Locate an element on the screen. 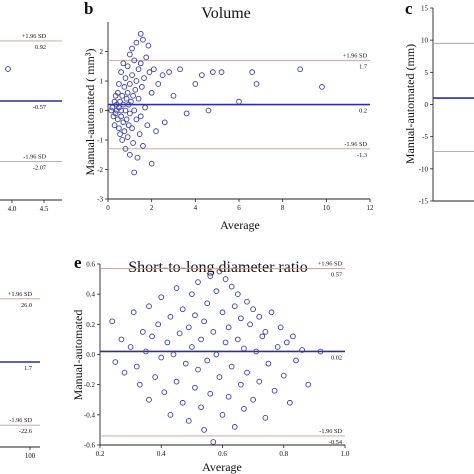 This screenshot has width=474, height=474. panel-b-y-tick-label: 1 is located at coordinates (102, 82).